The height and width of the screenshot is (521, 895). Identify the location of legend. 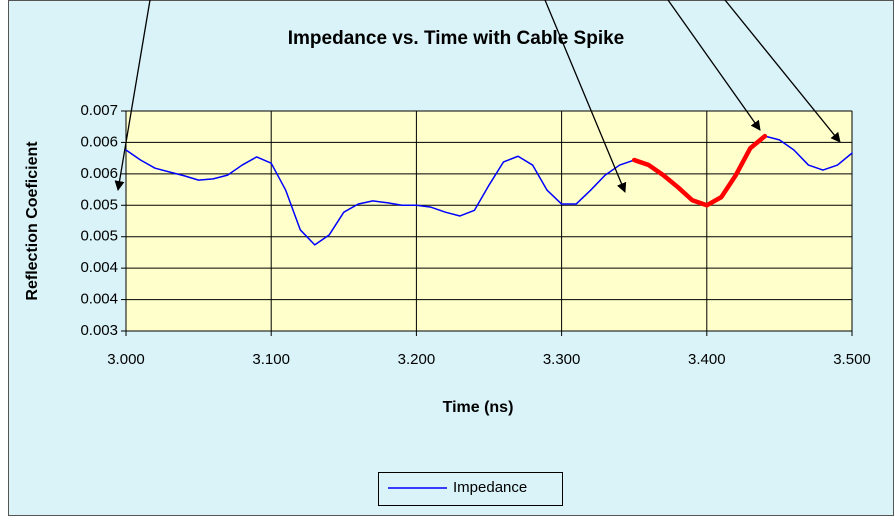
(470, 489).